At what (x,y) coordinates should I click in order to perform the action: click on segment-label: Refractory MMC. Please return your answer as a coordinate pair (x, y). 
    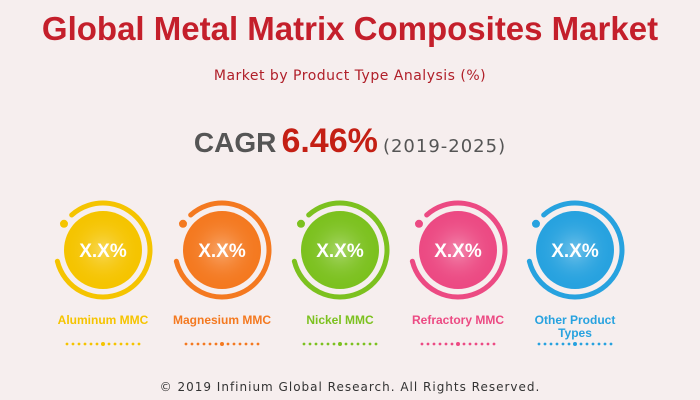
    Looking at the image, I should click on (457, 320).